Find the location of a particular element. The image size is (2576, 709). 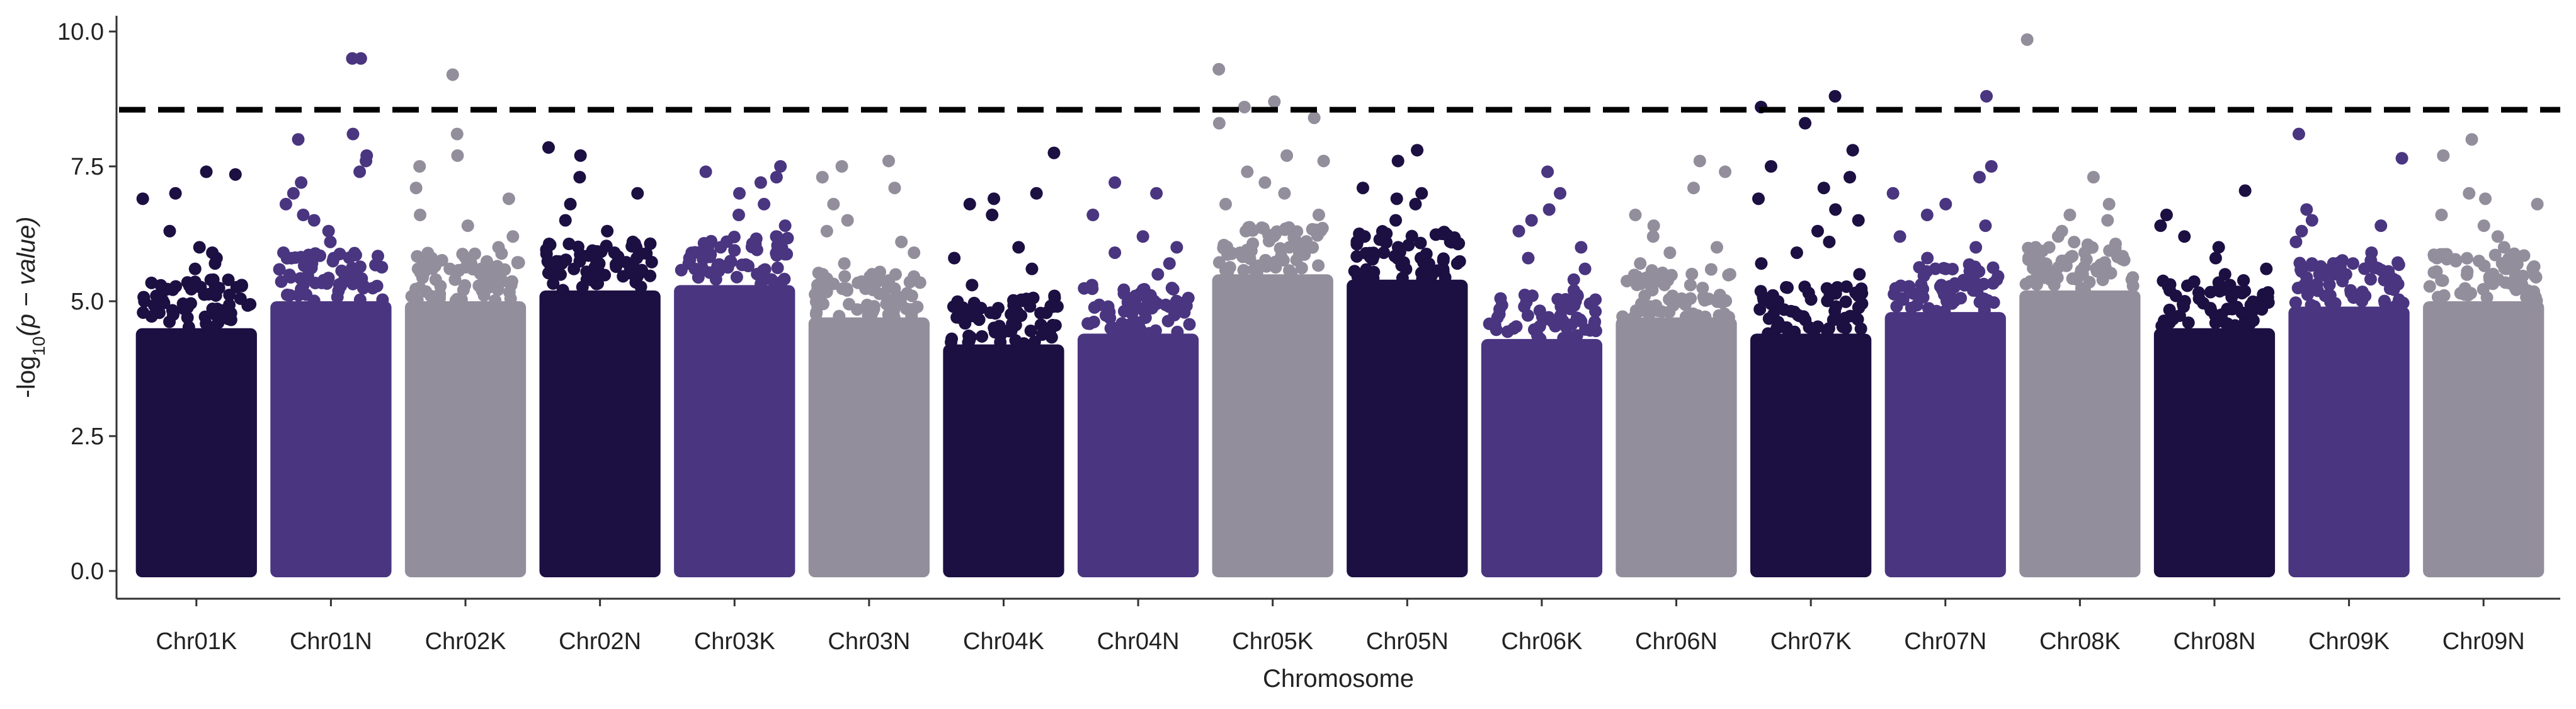

x-tick-label: Chr02K is located at coordinates (465, 641).